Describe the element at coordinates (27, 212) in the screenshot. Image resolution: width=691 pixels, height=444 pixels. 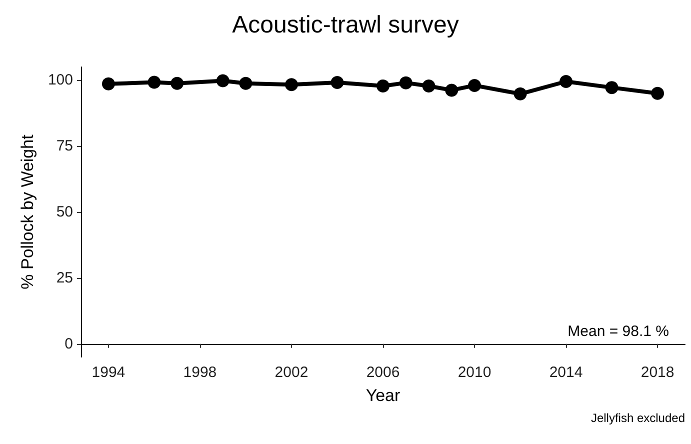
I see `y-axis-title: % Pollock by Weight` at that location.